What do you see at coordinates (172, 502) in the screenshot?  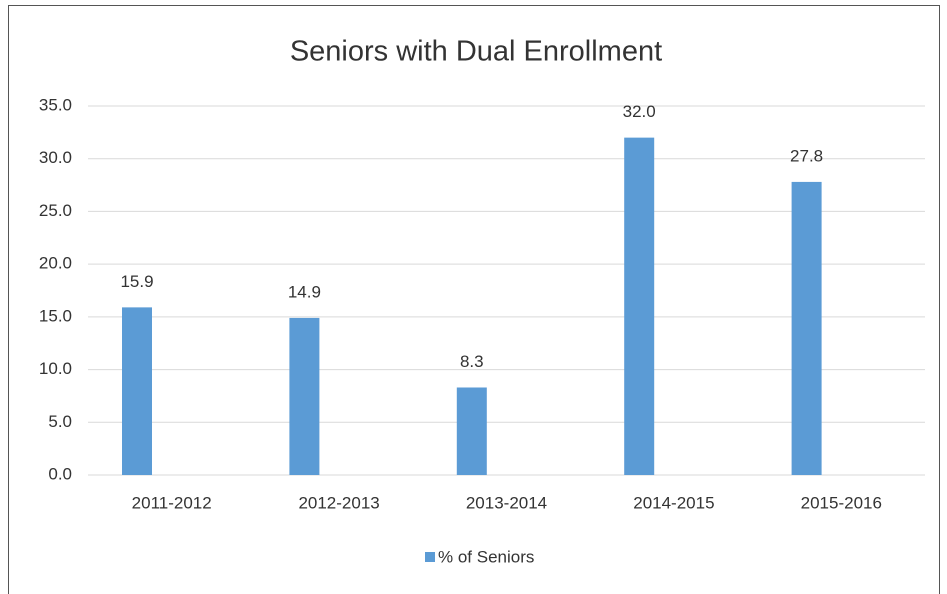 I see `x-tick-label: 2011-2012` at bounding box center [172, 502].